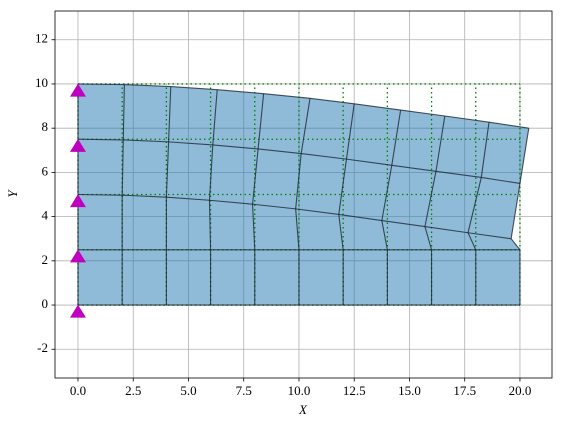  Describe the element at coordinates (45, 215) in the screenshot. I see `y-tick-label: 4` at that location.